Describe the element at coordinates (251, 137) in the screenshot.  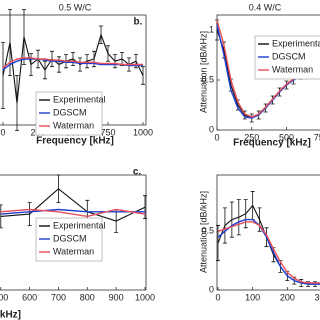
I see `x-tick-label: 250` at that location.